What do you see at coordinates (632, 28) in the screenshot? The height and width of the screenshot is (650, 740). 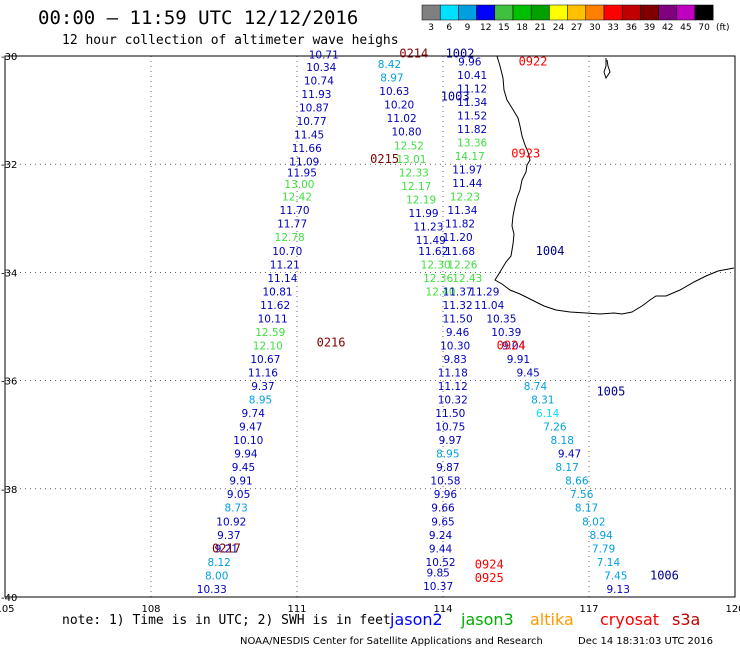 I see `legend-label: 36` at bounding box center [632, 28].